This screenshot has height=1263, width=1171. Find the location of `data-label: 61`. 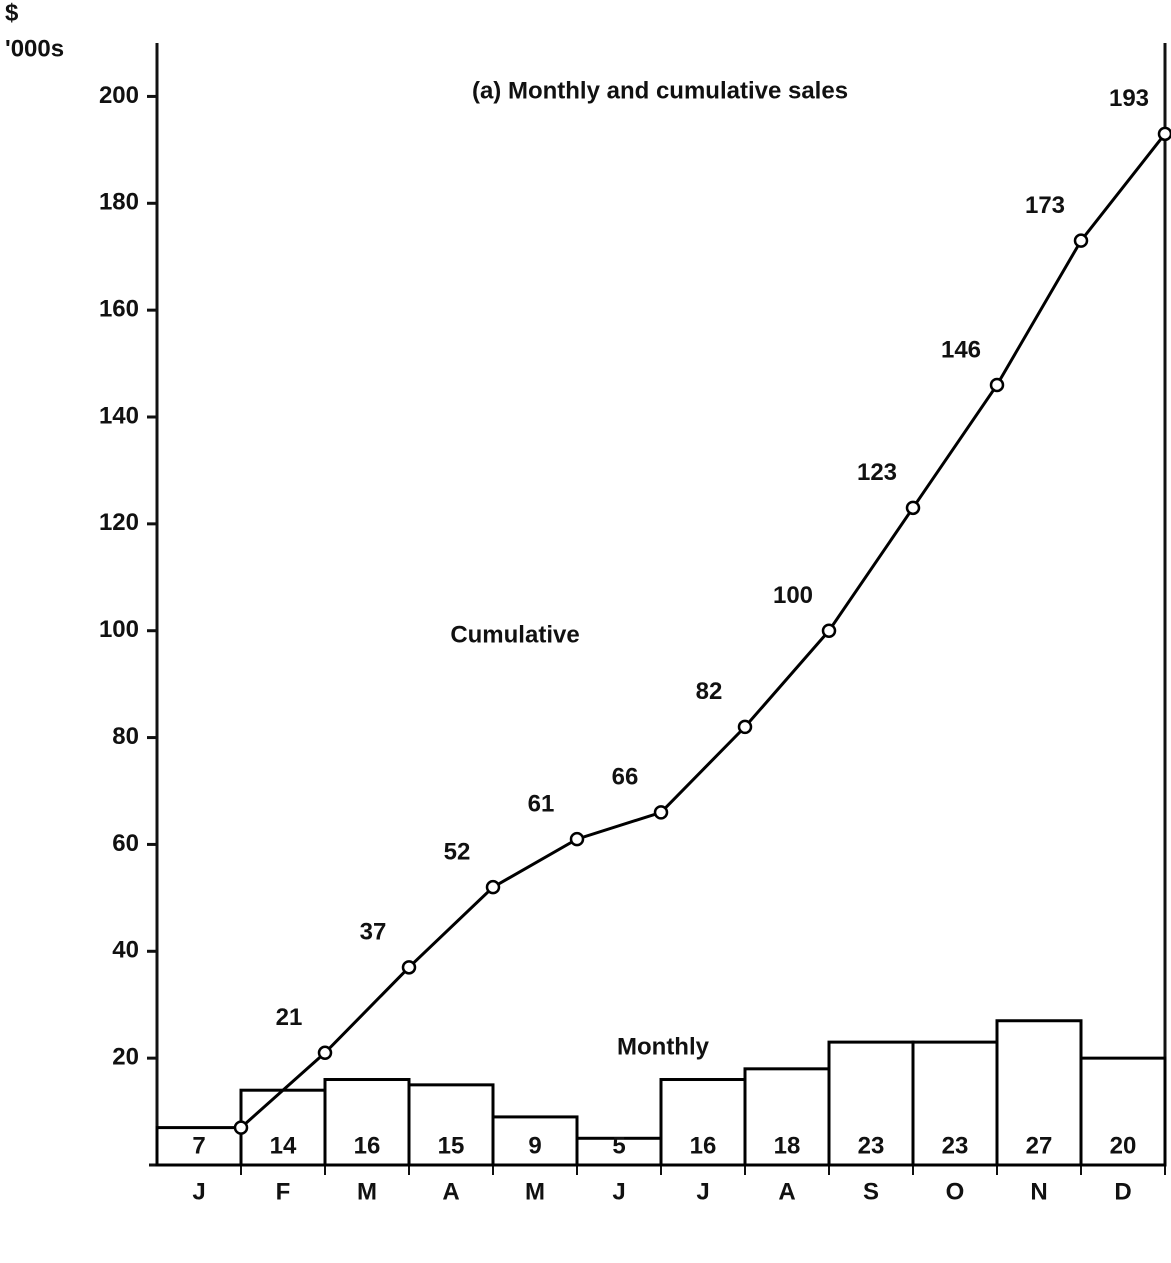

data-label: 61 is located at coordinates (541, 803).